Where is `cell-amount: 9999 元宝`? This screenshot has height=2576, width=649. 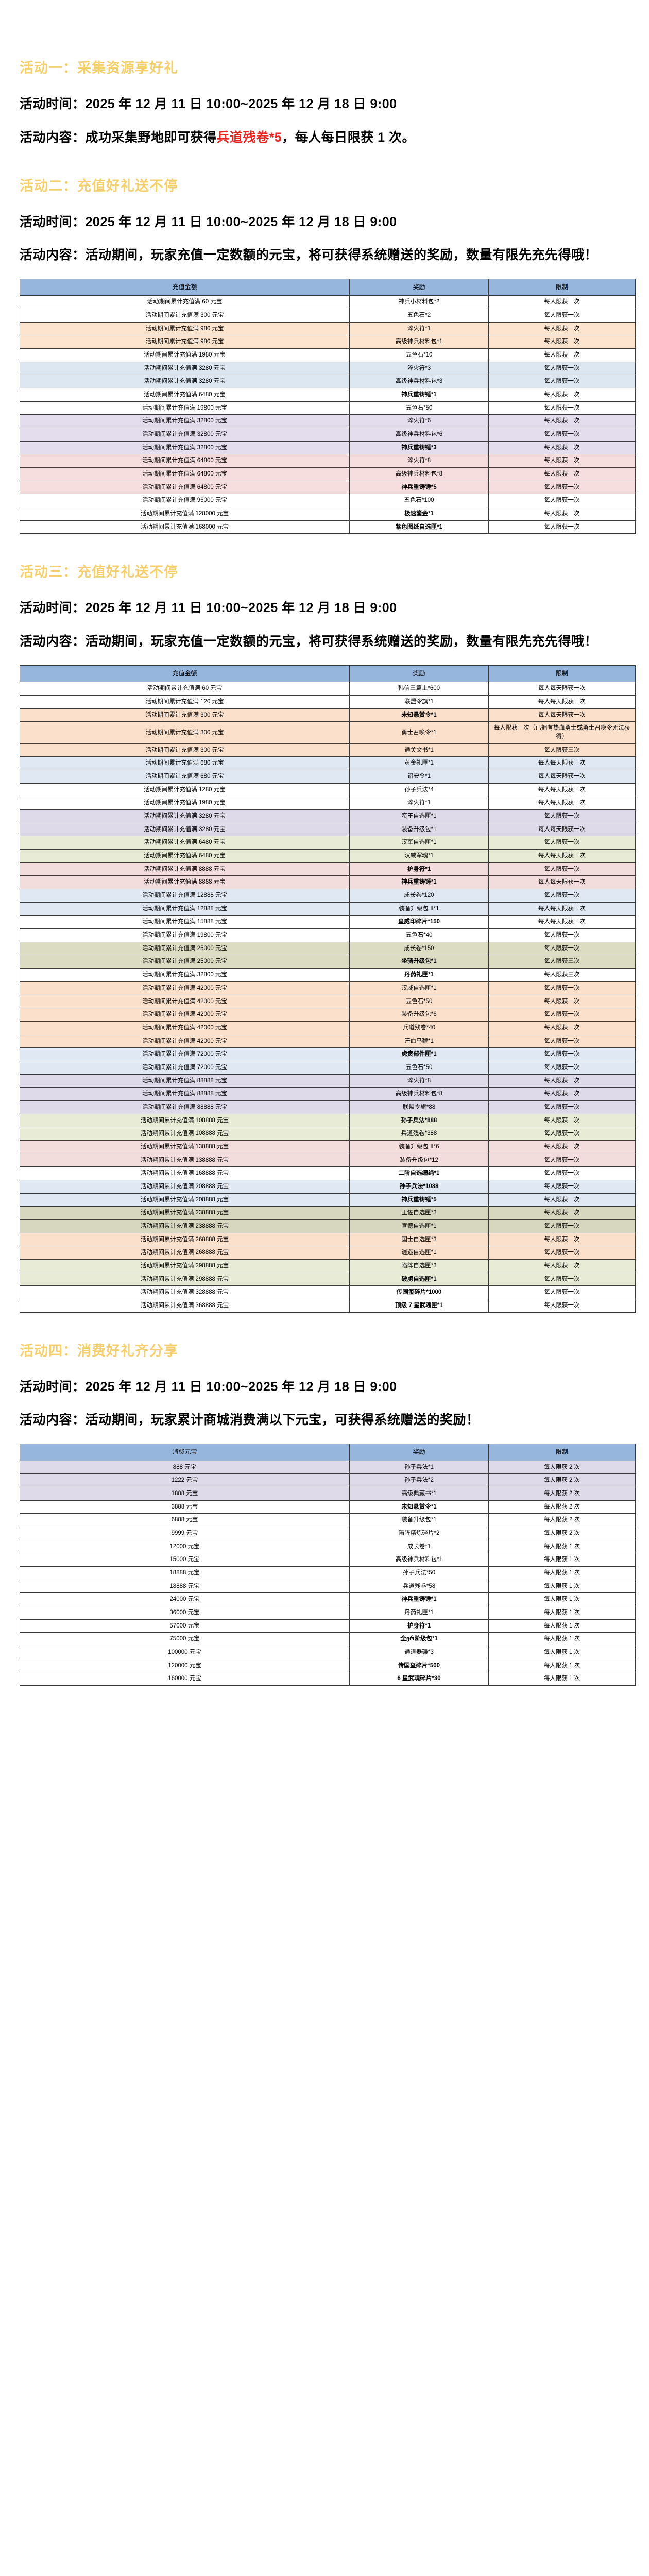
cell-amount: 9999 元宝 is located at coordinates (185, 1533).